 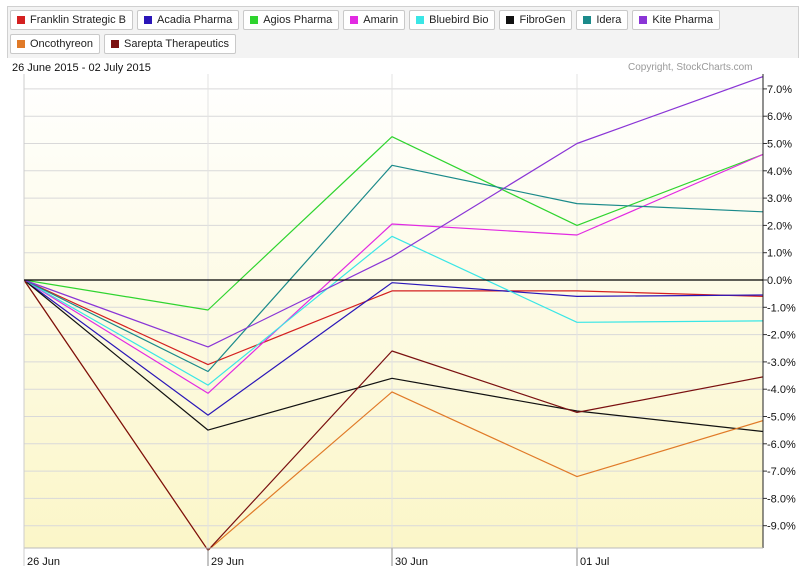 I want to click on y-tick-label: -6.0%, so click(x=781, y=445).